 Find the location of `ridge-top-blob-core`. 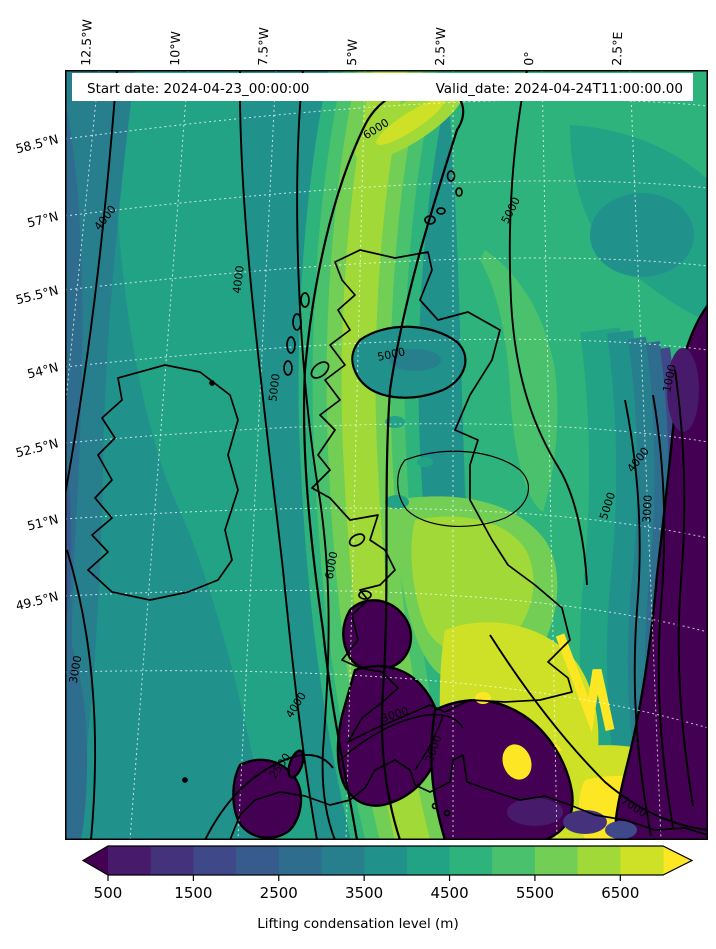

ridge-top-blob-core is located at coordinates (410, 122).